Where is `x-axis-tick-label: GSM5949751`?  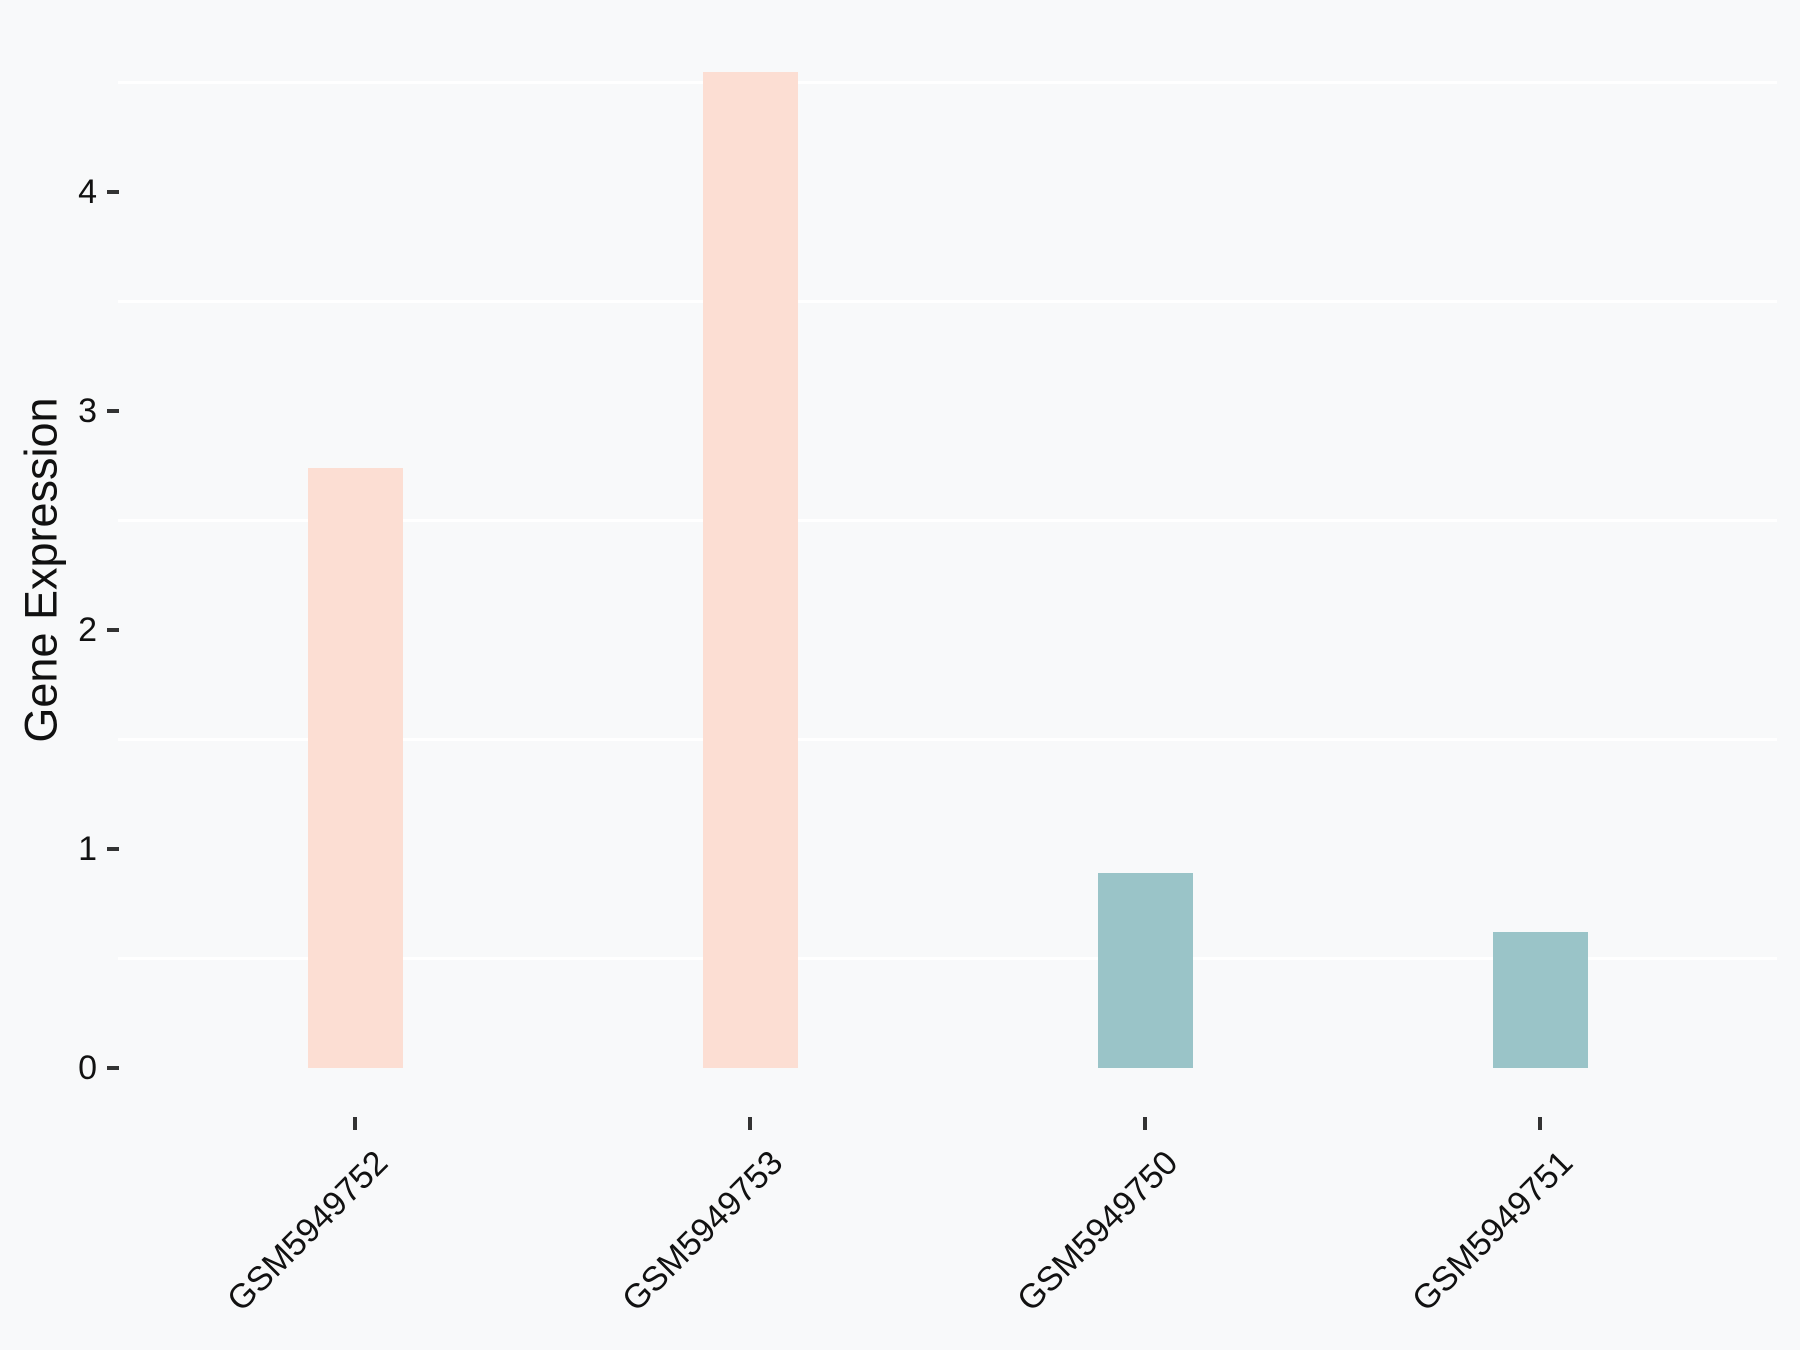
x-axis-tick-label: GSM5949751 is located at coordinates (1493, 1231).